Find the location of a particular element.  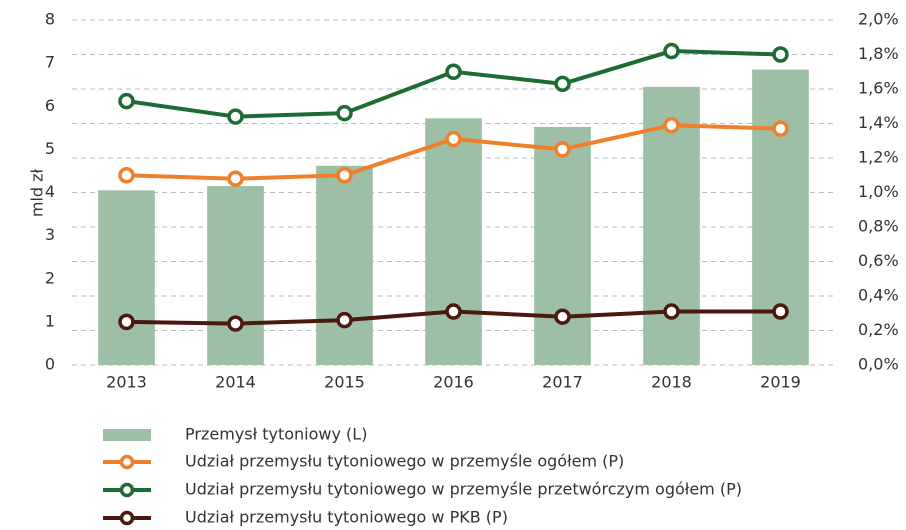

y2-tick-label: 0,4% is located at coordinates (878, 295).